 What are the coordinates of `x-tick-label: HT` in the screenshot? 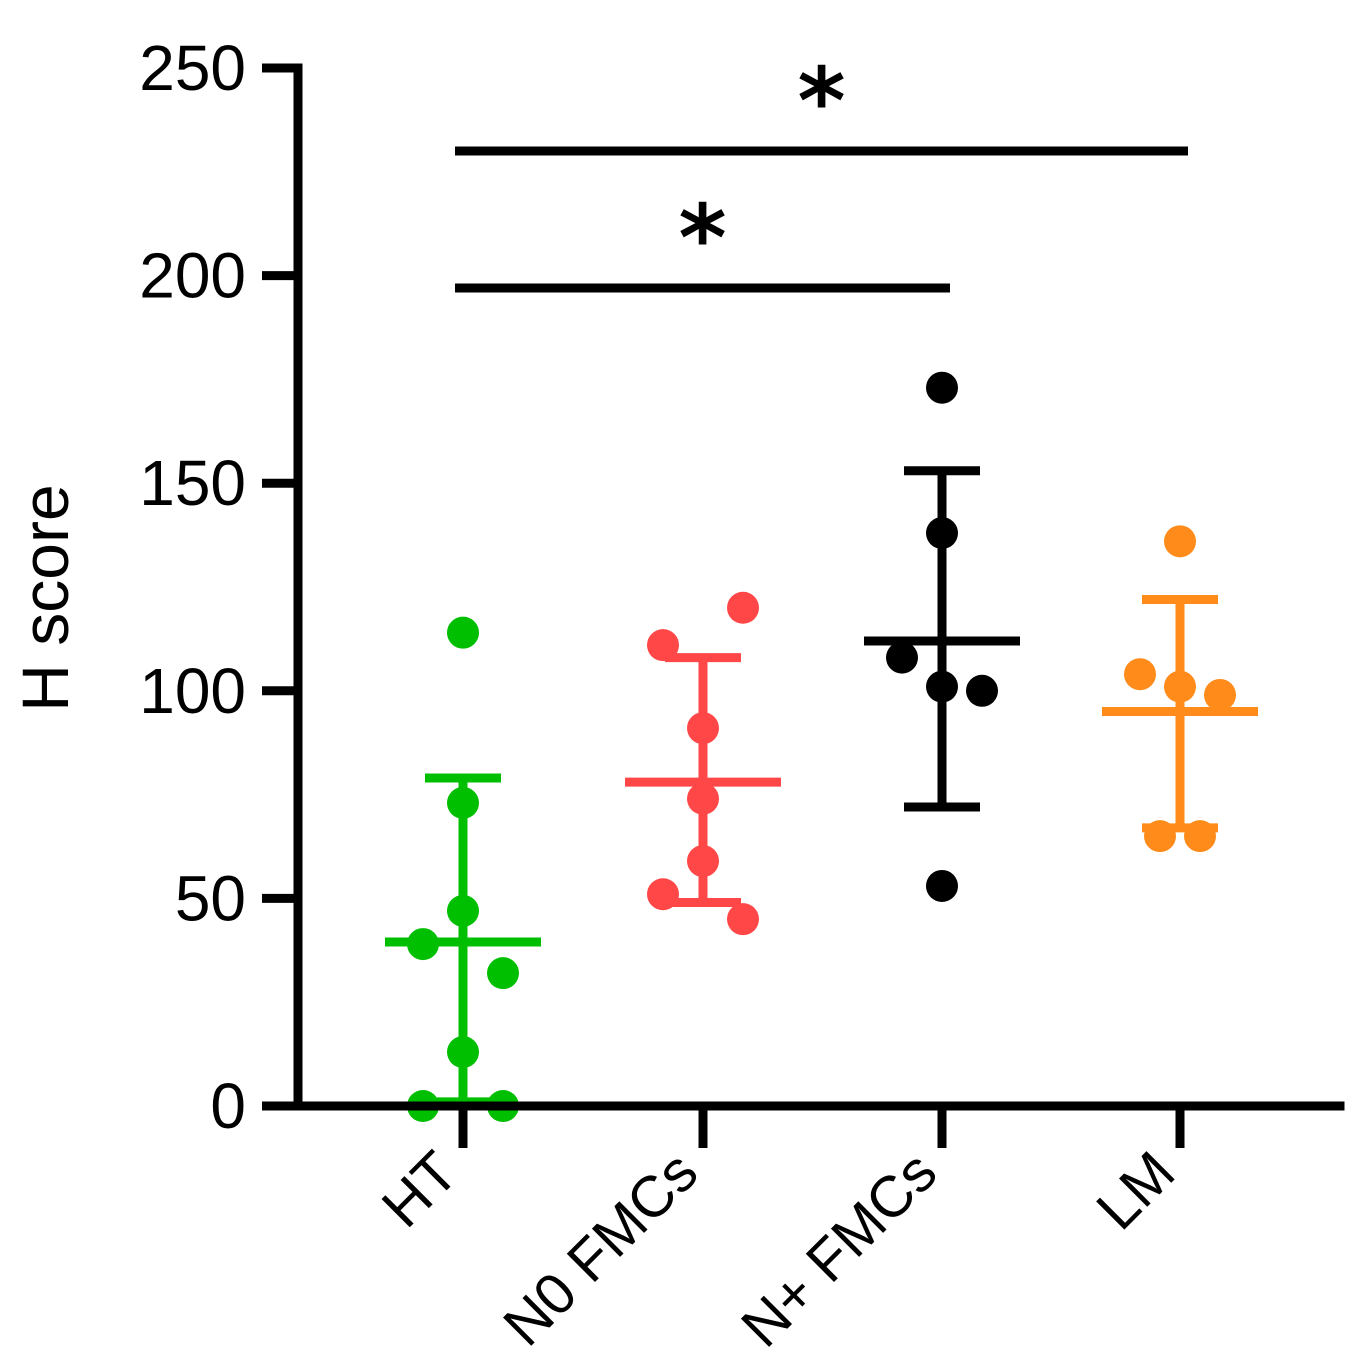 It's located at (420, 1189).